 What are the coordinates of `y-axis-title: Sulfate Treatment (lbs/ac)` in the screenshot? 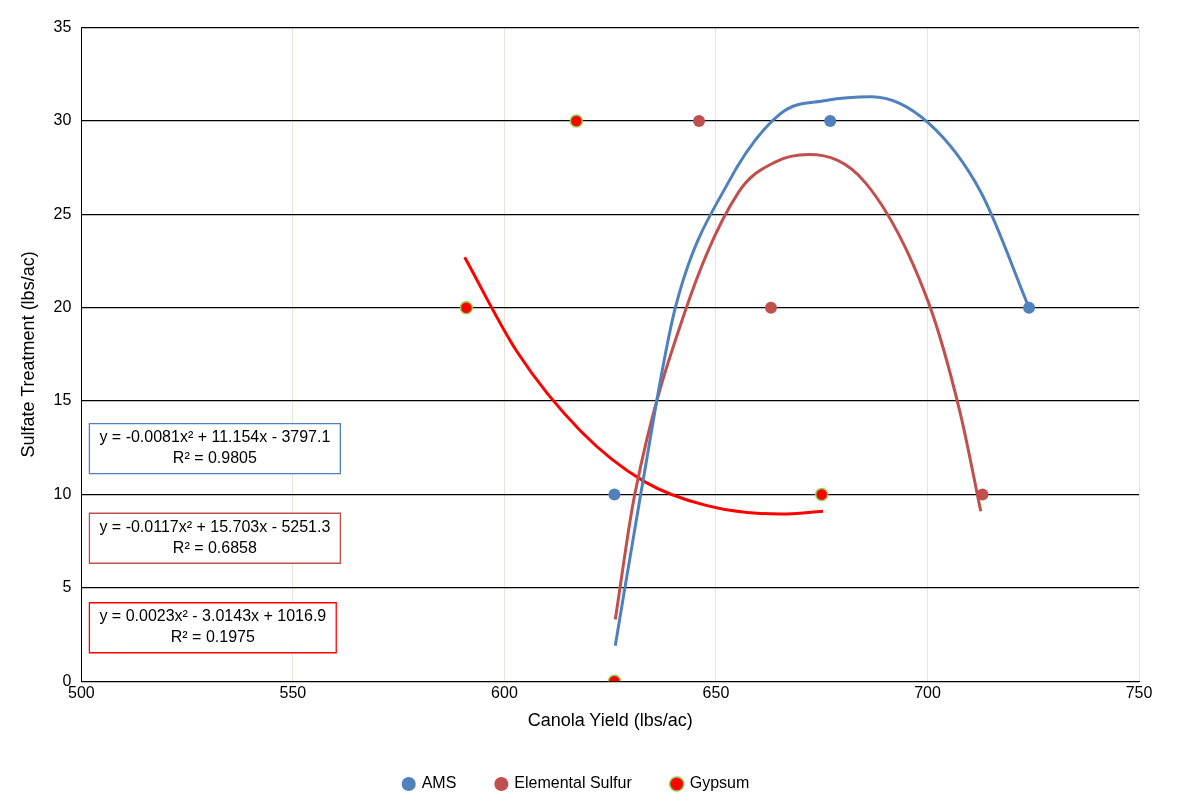 It's located at (27, 354).